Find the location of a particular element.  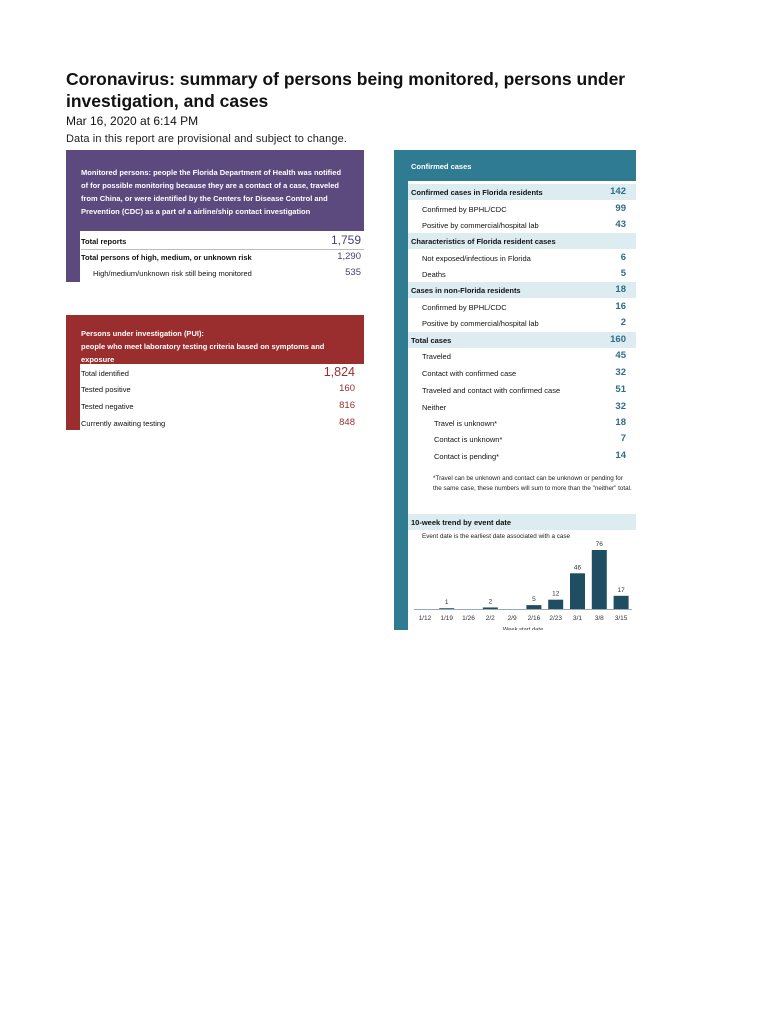

pui-row: Currently awaiting testing 848 is located at coordinates (222, 422).